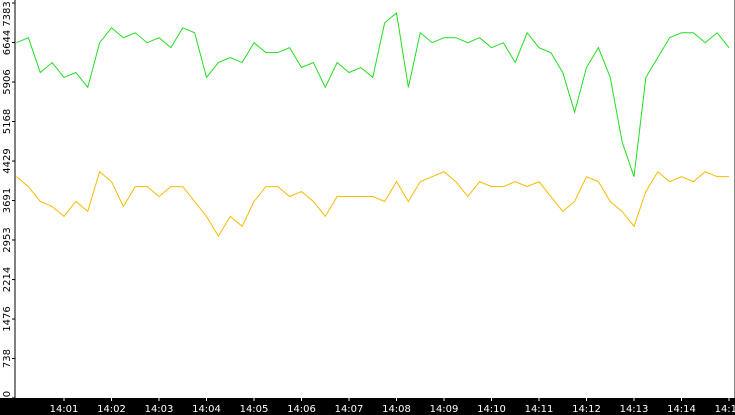 This screenshot has height=415, width=735. What do you see at coordinates (539, 409) in the screenshot?
I see `x-tick-label: 14:11` at bounding box center [539, 409].